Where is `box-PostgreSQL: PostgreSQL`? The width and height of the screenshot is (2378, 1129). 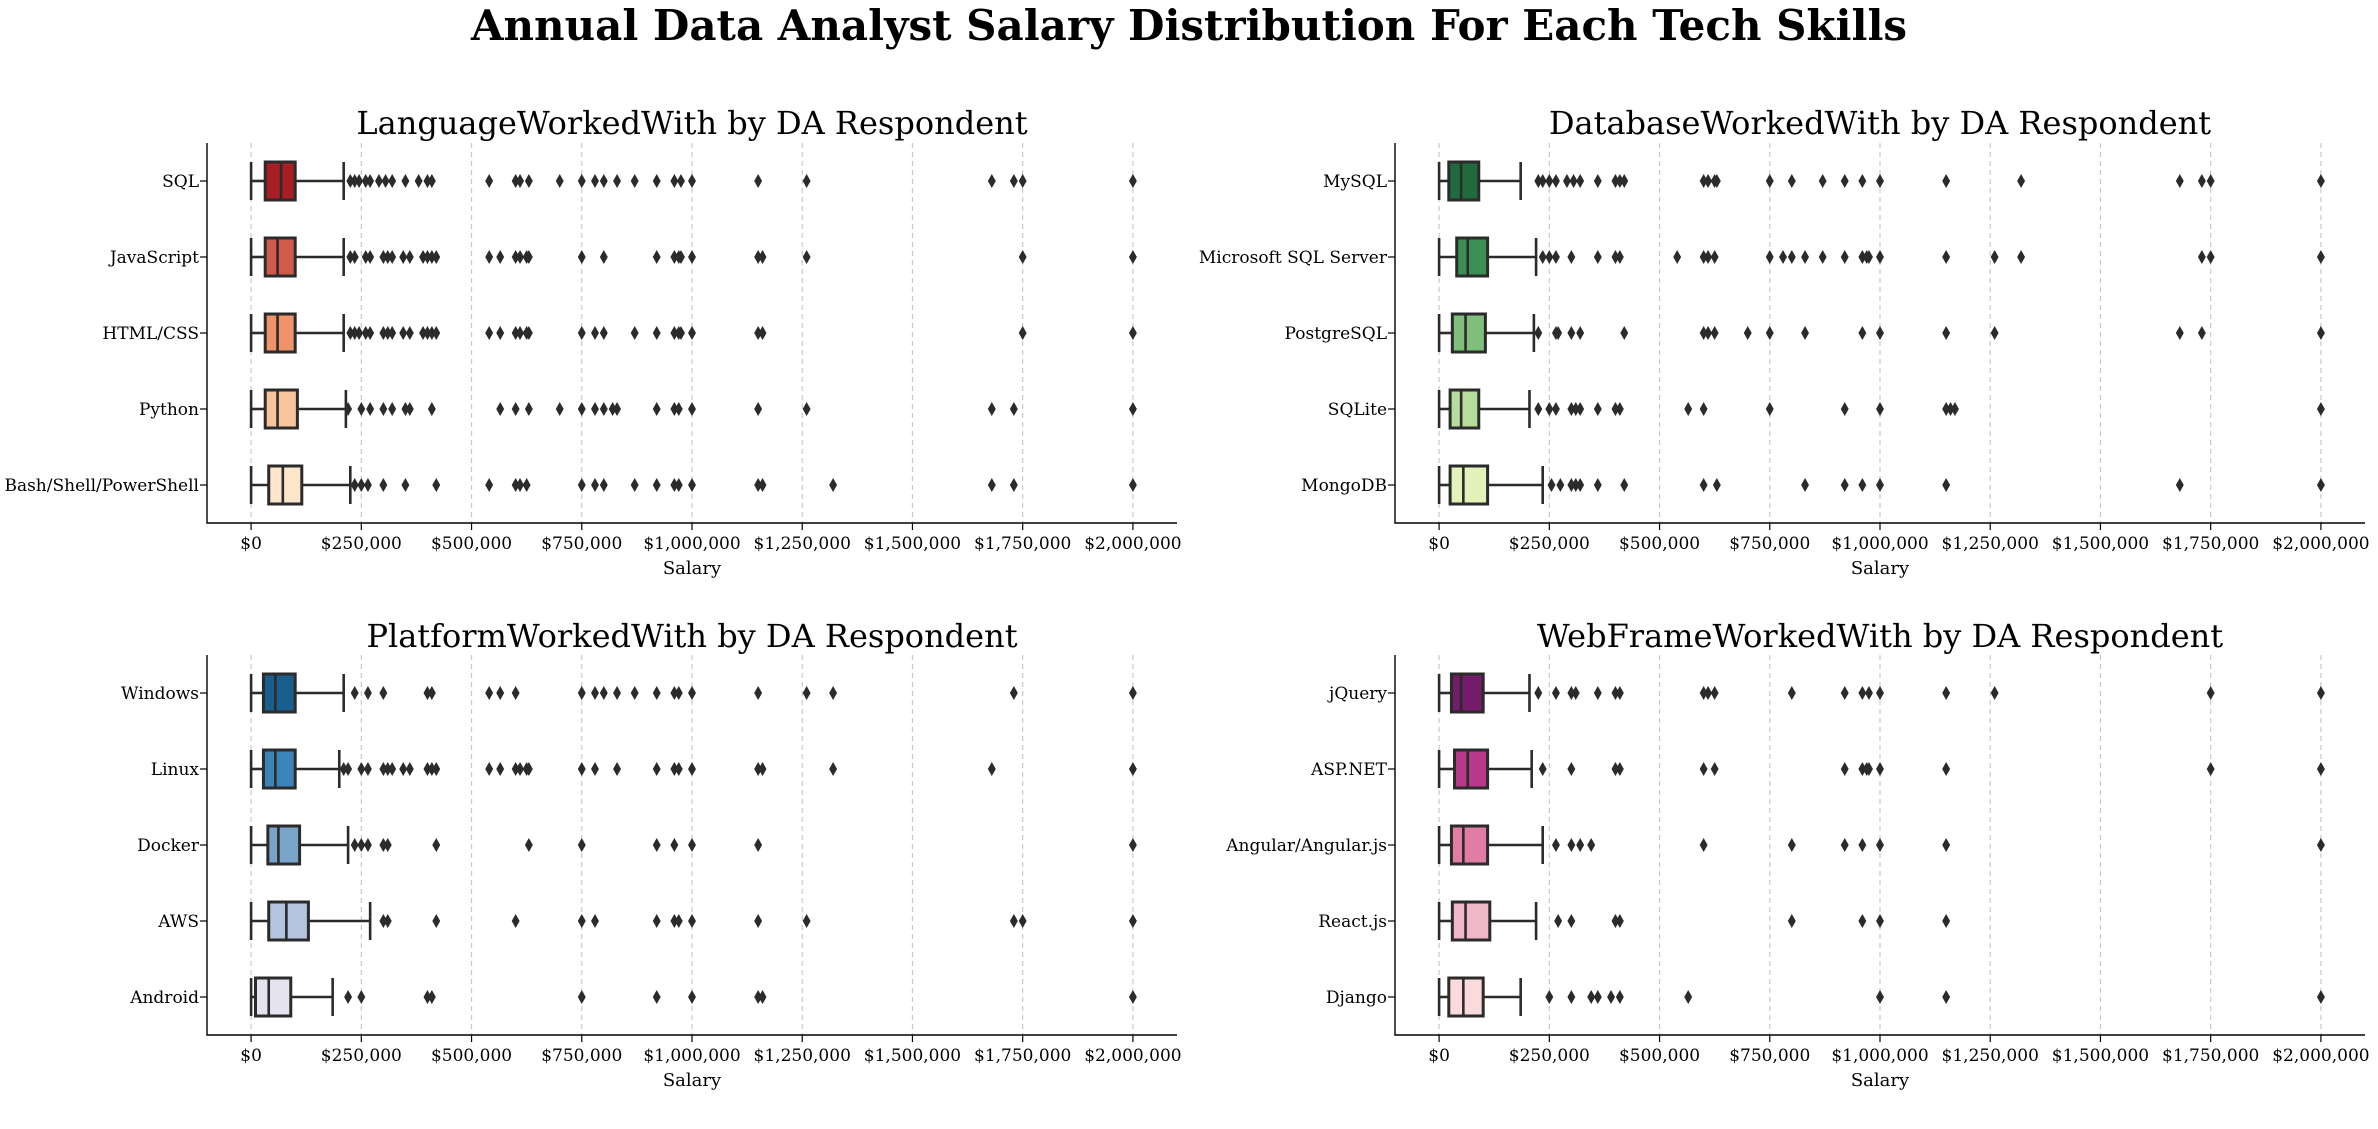
box-PostgreSQL: PostgreSQL is located at coordinates (1805, 333).